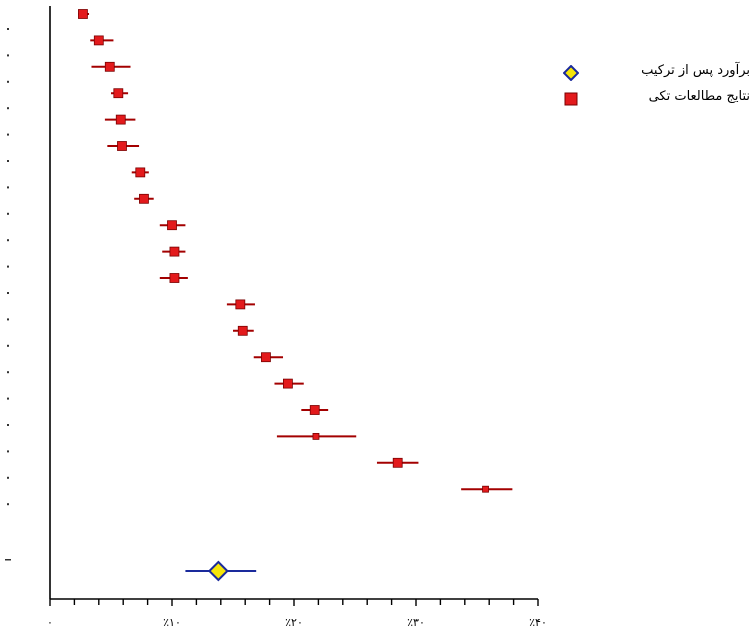  Describe the element at coordinates (172, 622) in the screenshot. I see `x-tick-label: ٪۱۰` at that location.